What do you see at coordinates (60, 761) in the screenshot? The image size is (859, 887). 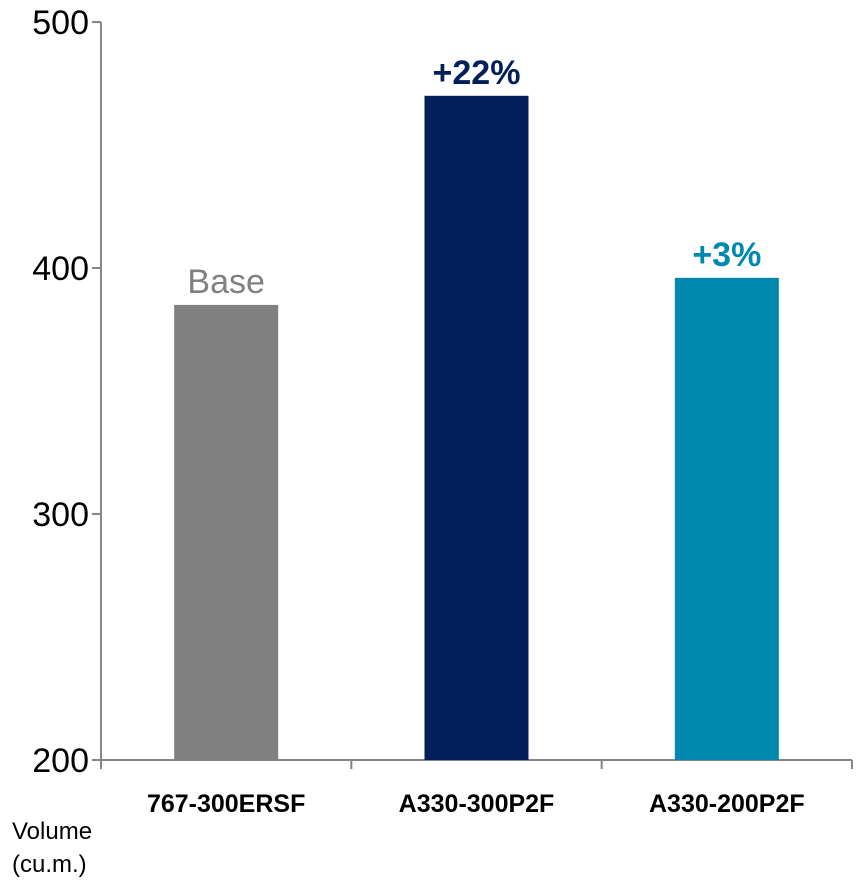 I see `y-tick-label: 200` at bounding box center [60, 761].